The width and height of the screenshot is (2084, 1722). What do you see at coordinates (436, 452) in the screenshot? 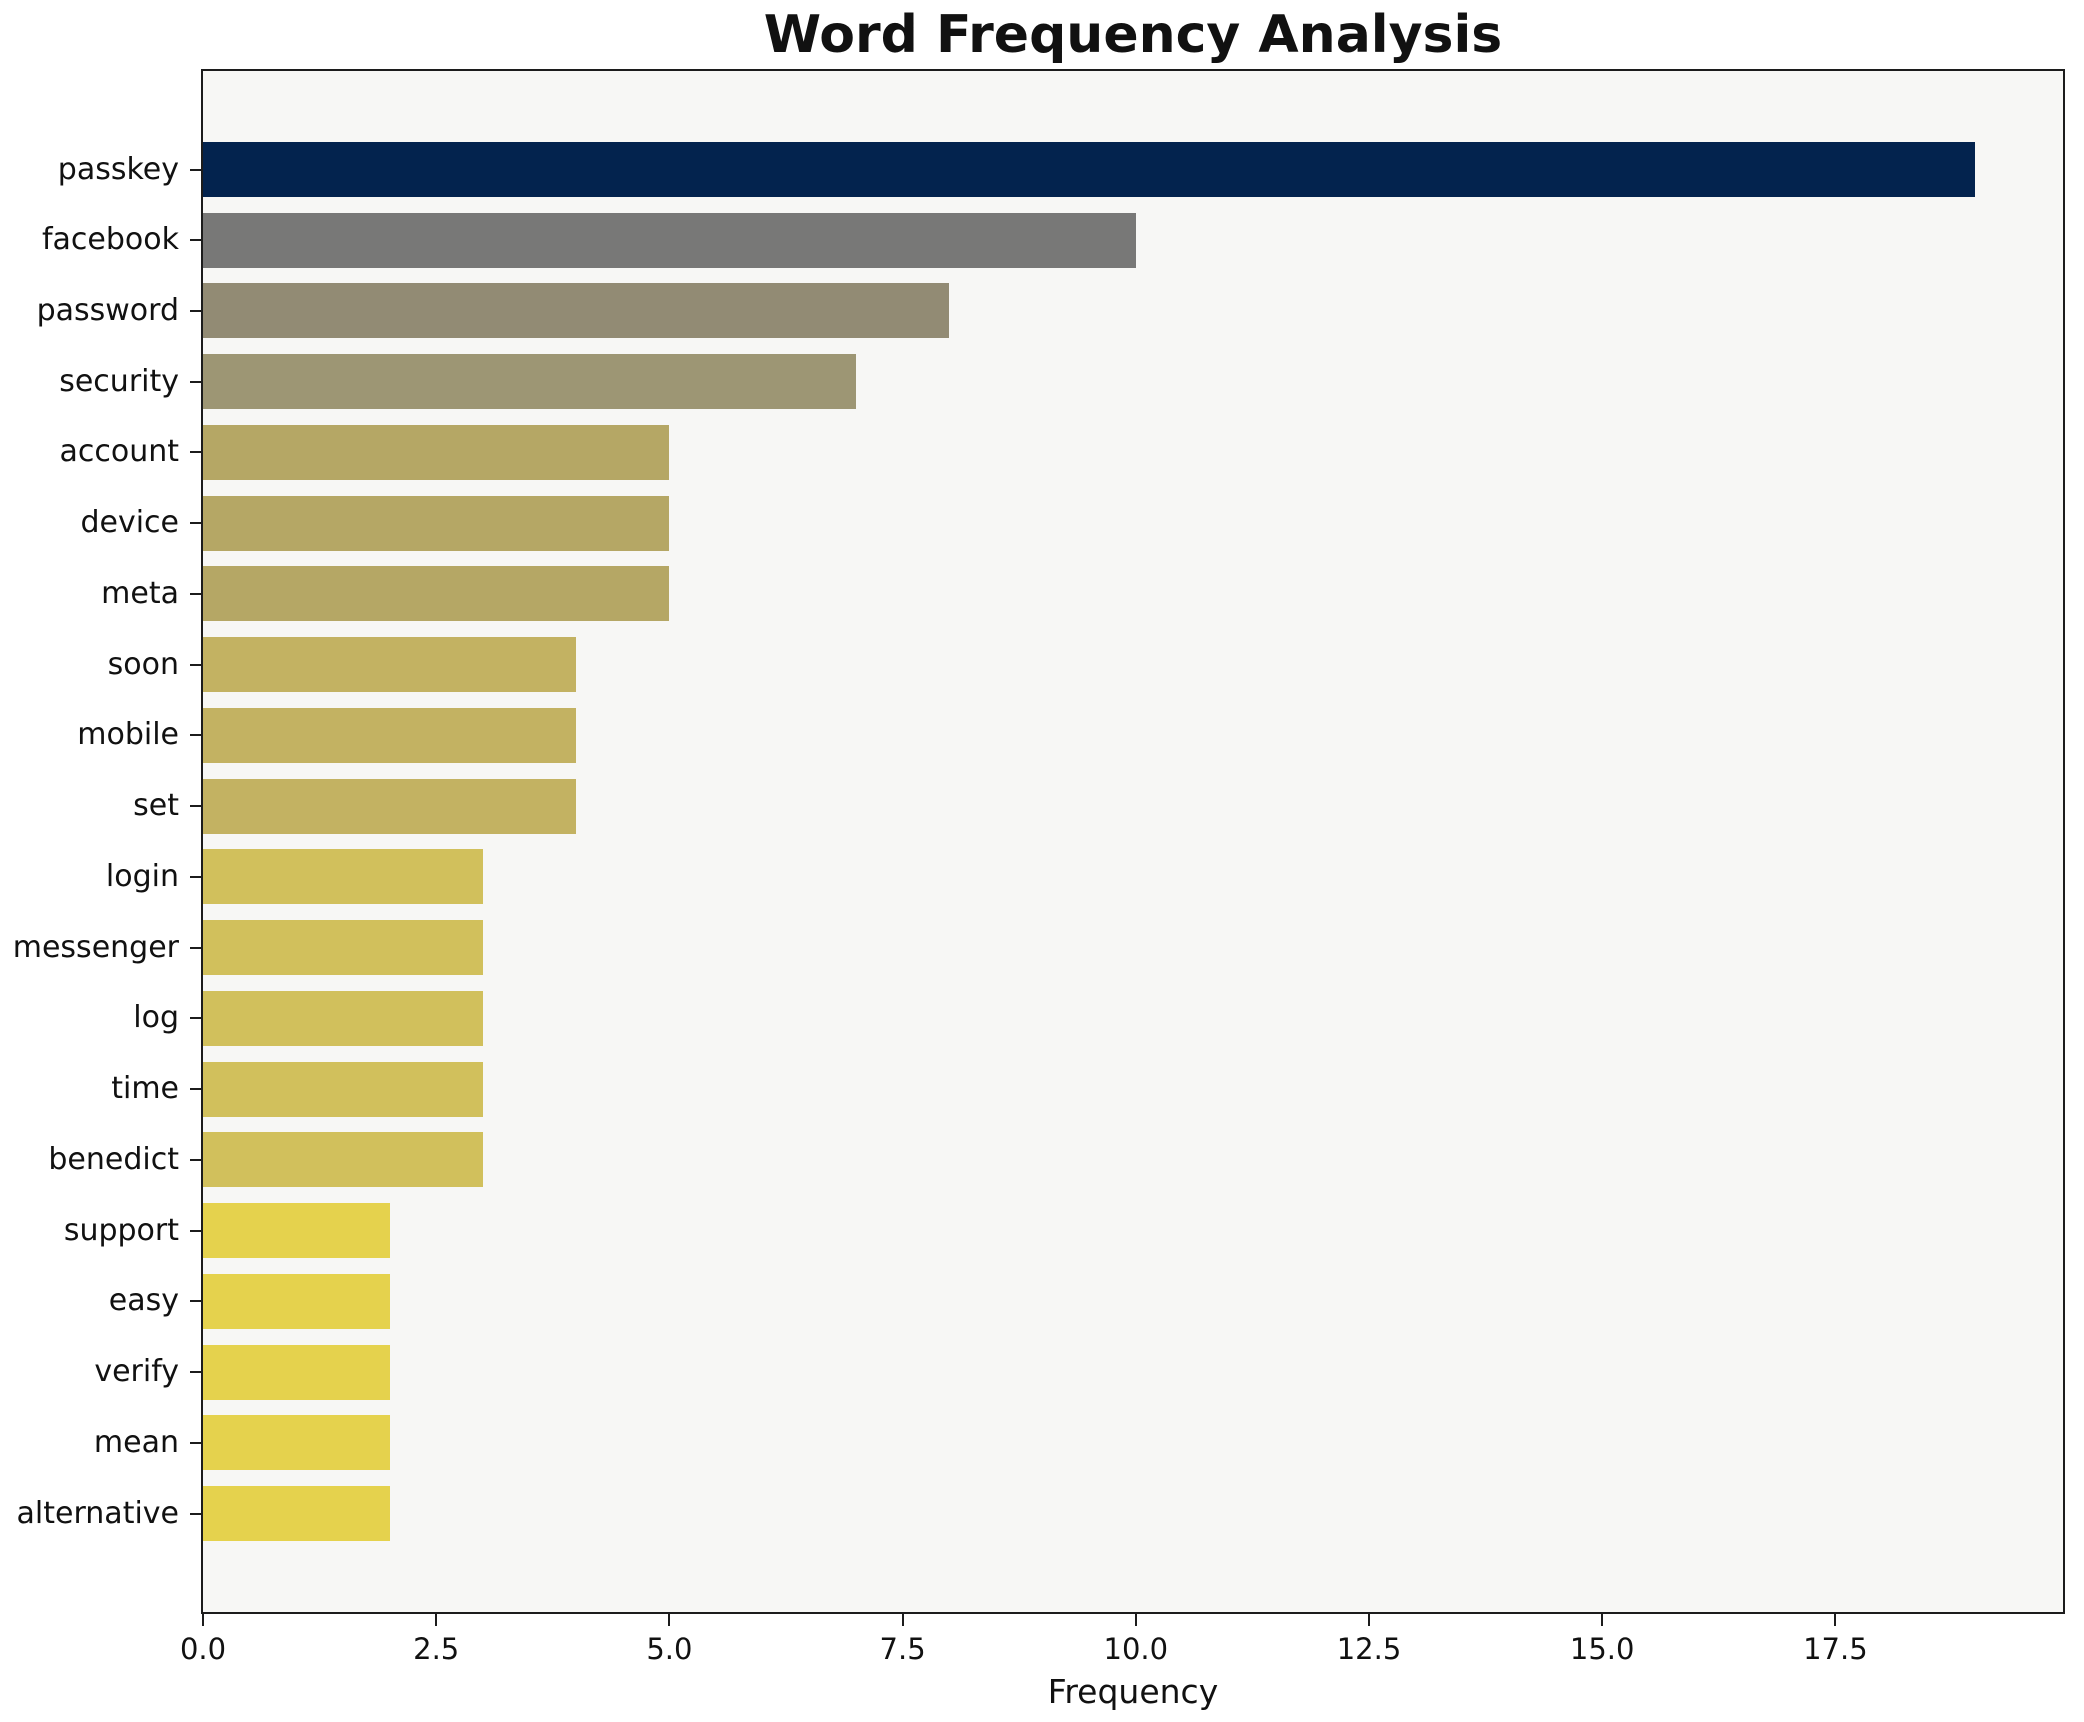
I see `bar-account` at bounding box center [436, 452].